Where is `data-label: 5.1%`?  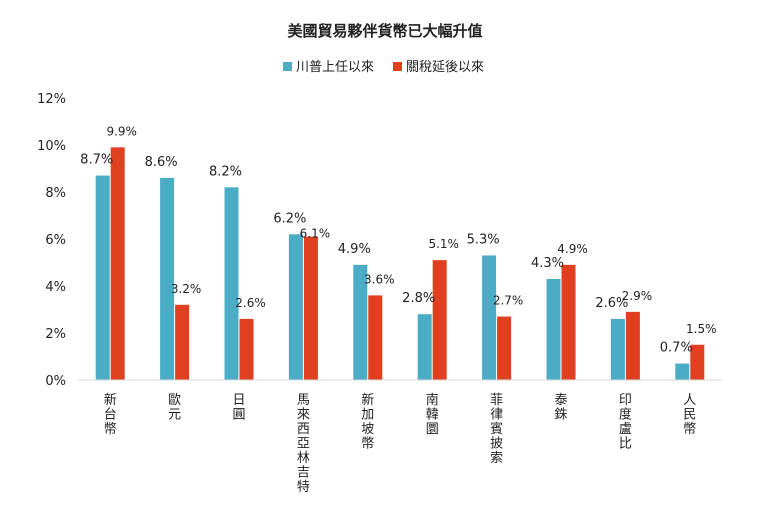
data-label: 5.1% is located at coordinates (443, 244).